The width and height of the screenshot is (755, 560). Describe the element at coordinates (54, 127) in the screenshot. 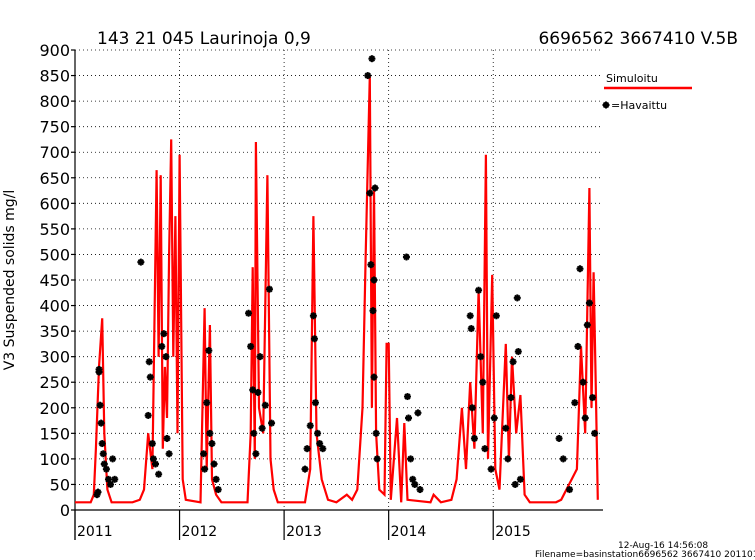

I see `y-tick-label: 750` at that location.